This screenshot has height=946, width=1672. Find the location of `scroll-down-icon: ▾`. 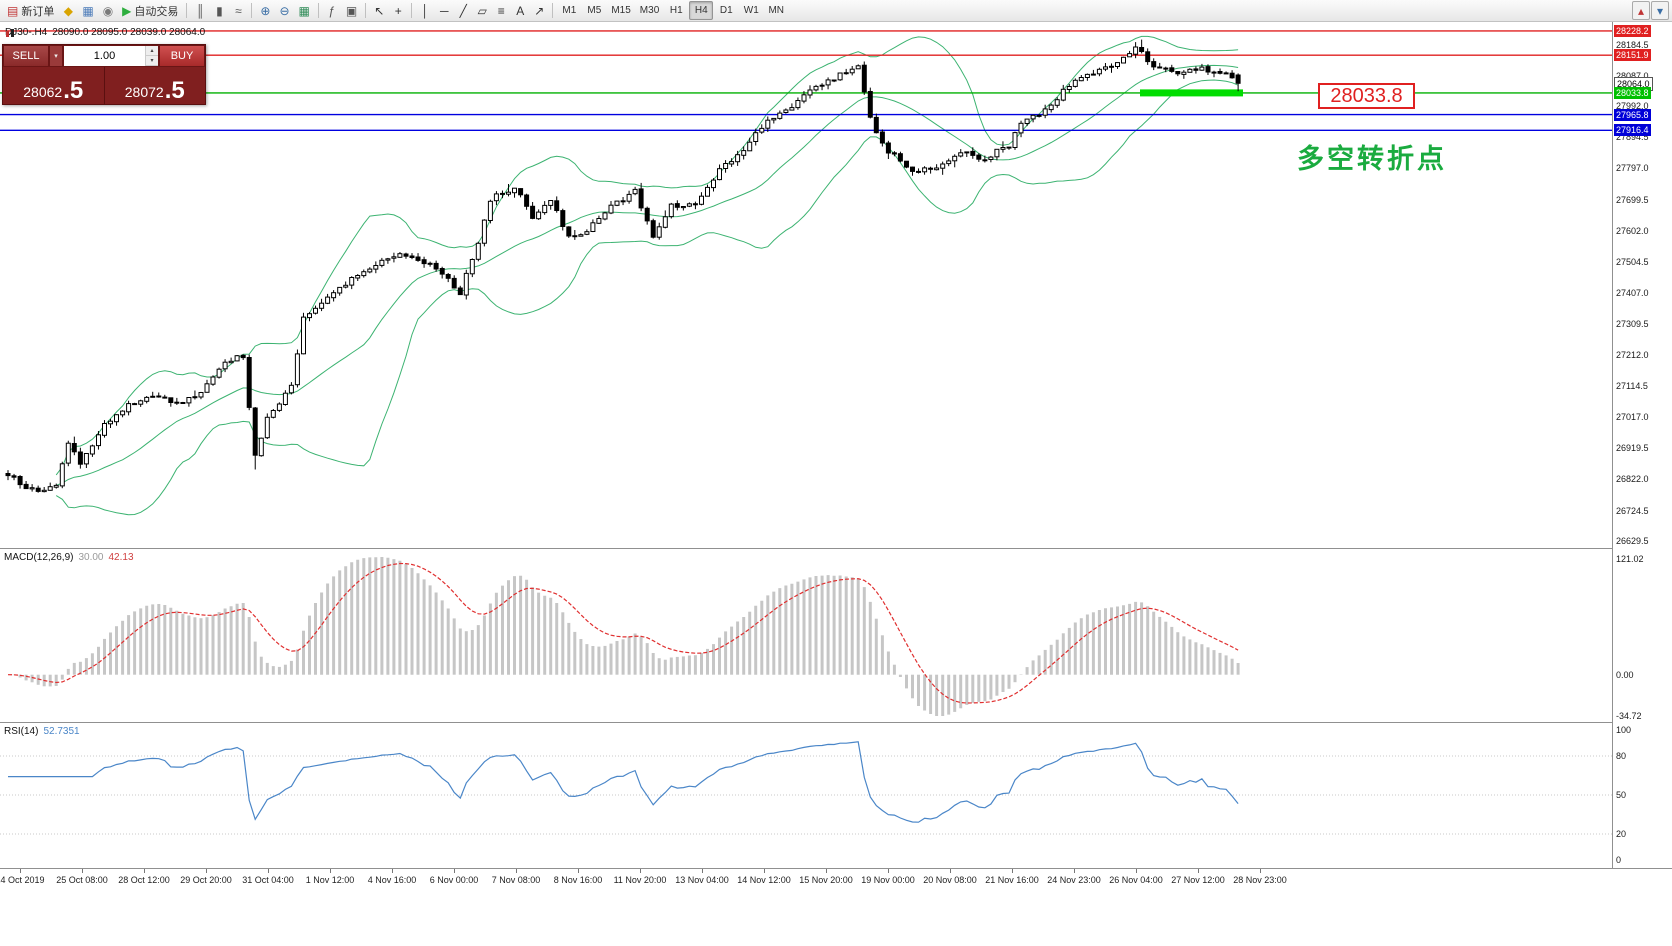

scroll-down-icon: ▾ is located at coordinates (1660, 10).